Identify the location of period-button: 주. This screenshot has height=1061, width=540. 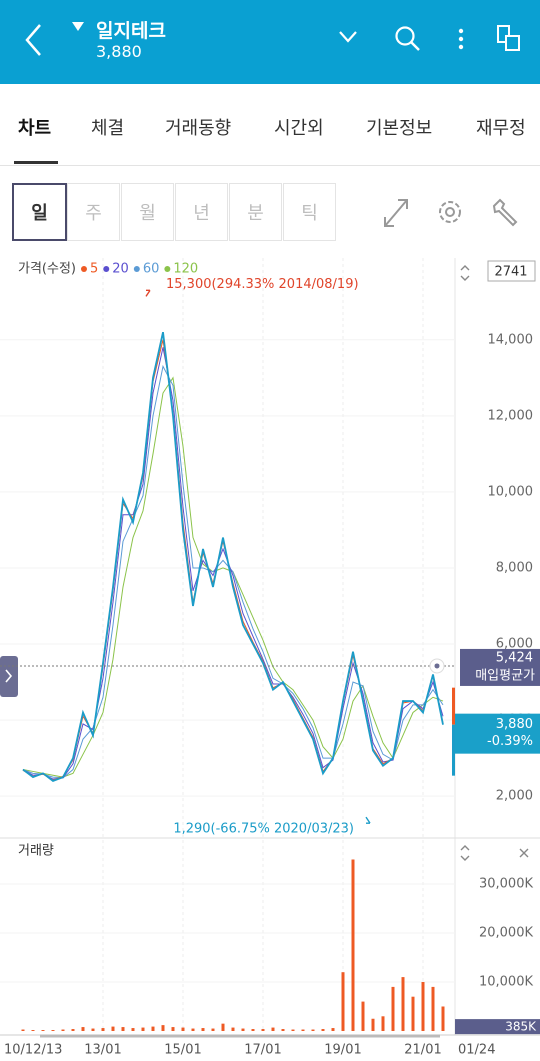
(93, 212).